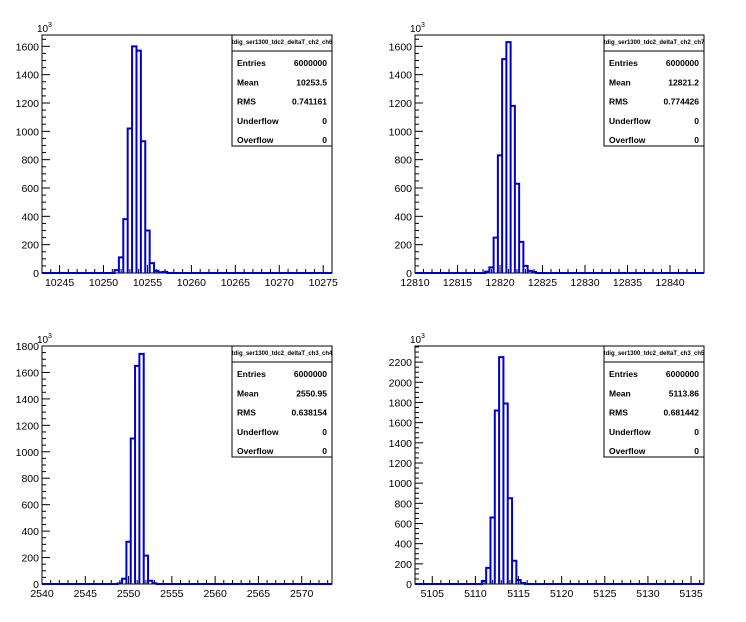  What do you see at coordinates (311, 82) in the screenshot?
I see `stats-value-mean: 10253.5` at bounding box center [311, 82].